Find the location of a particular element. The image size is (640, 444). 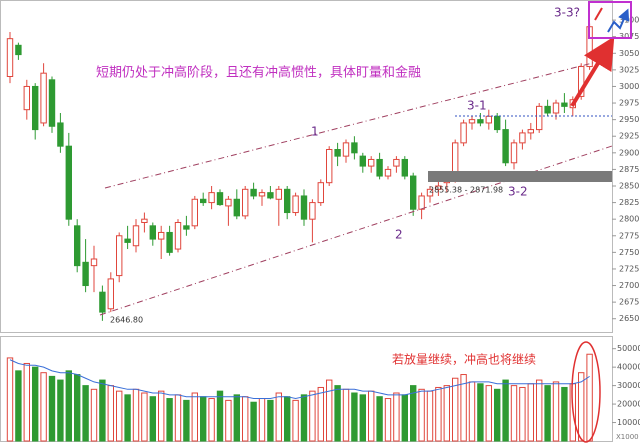

y-tick-label: 2775 is located at coordinates (629, 235).